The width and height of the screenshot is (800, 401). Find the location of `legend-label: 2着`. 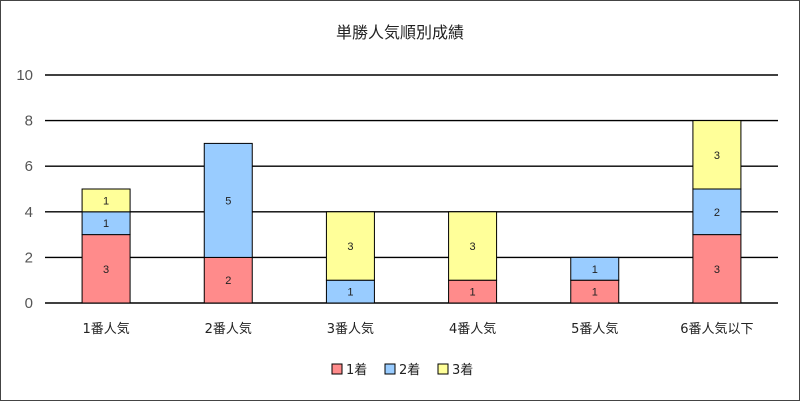

legend-label: 2着 is located at coordinates (409, 370).